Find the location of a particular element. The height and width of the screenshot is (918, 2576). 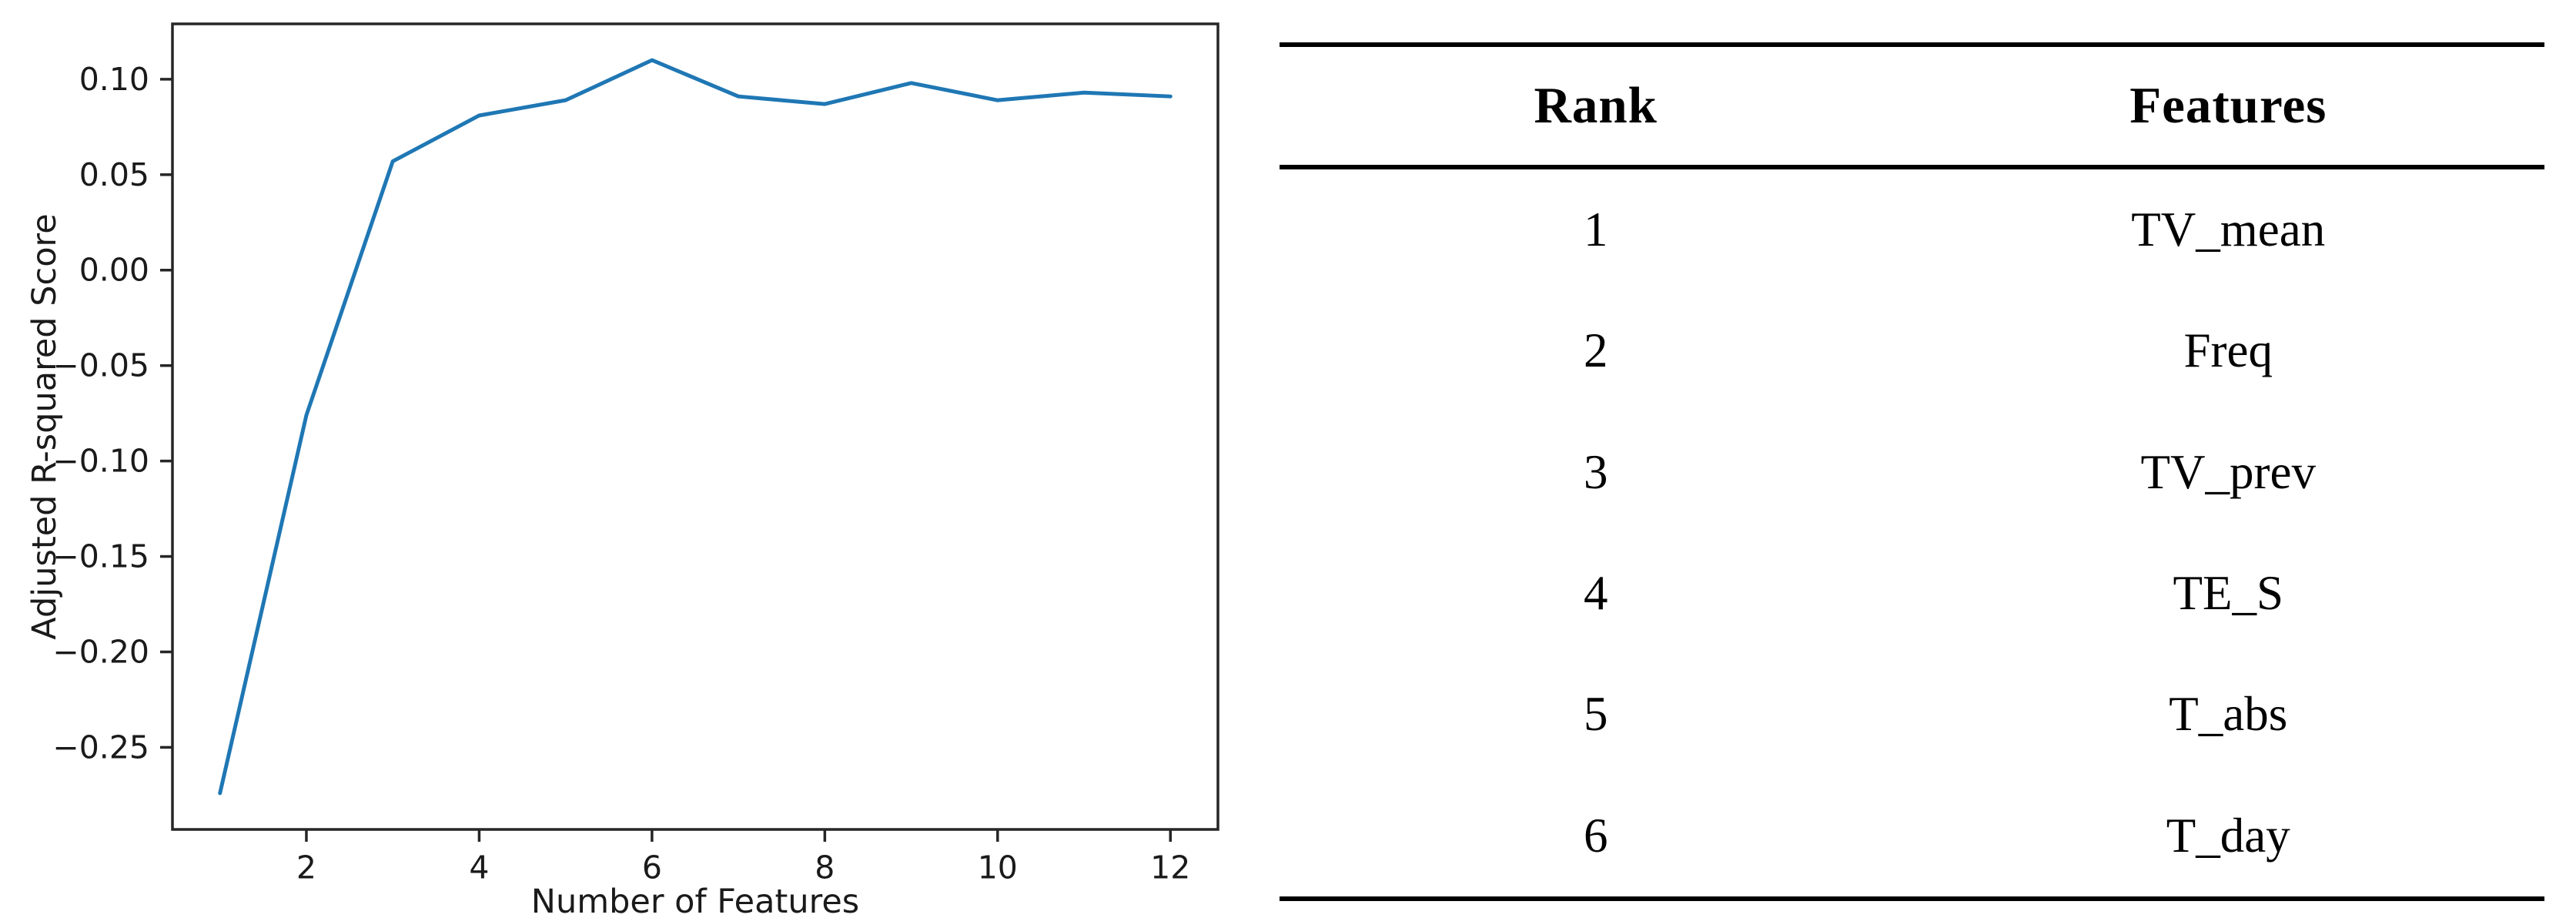

table-header-features: Features is located at coordinates (2228, 105).